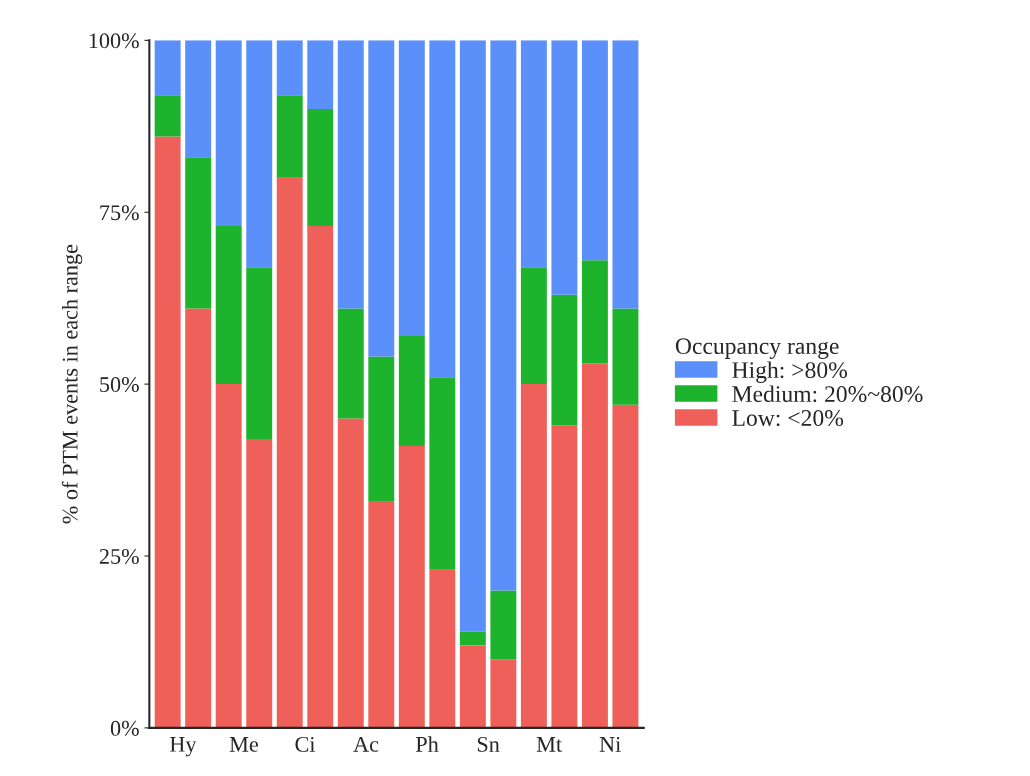 Image resolution: width=1030 pixels, height=776 pixels. I want to click on y-tick-label: 50%, so click(119, 385).